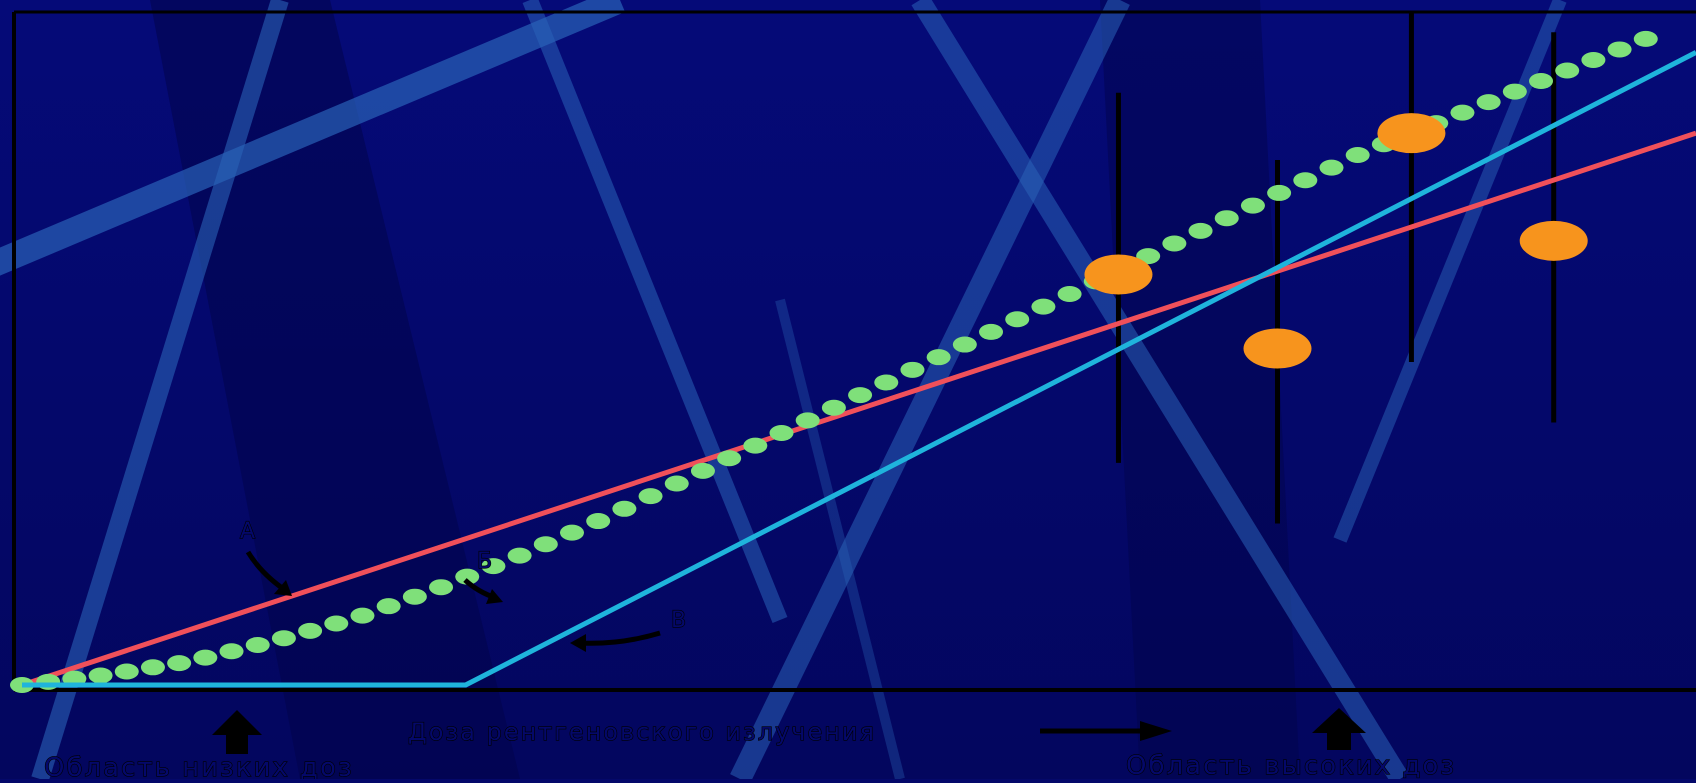 The height and width of the screenshot is (783, 1696). Describe the element at coordinates (679, 620) in the screenshot. I see `series-label-v: В` at that location.